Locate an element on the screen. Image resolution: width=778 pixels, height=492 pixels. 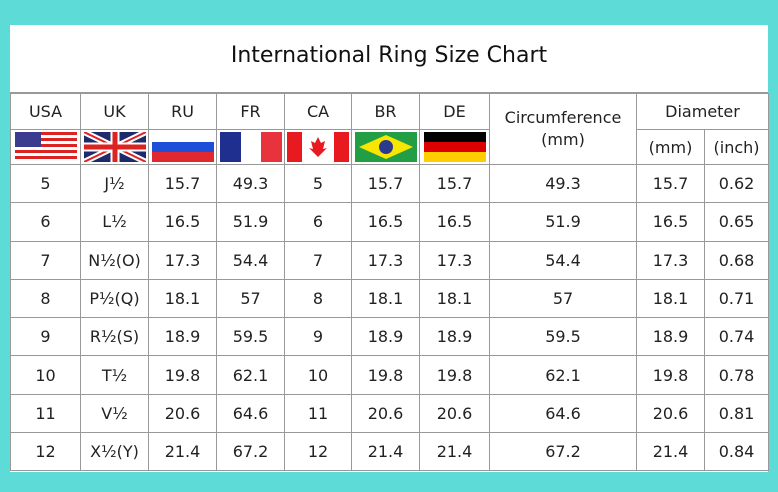
cell-usa: 9 is located at coordinates (45, 337).